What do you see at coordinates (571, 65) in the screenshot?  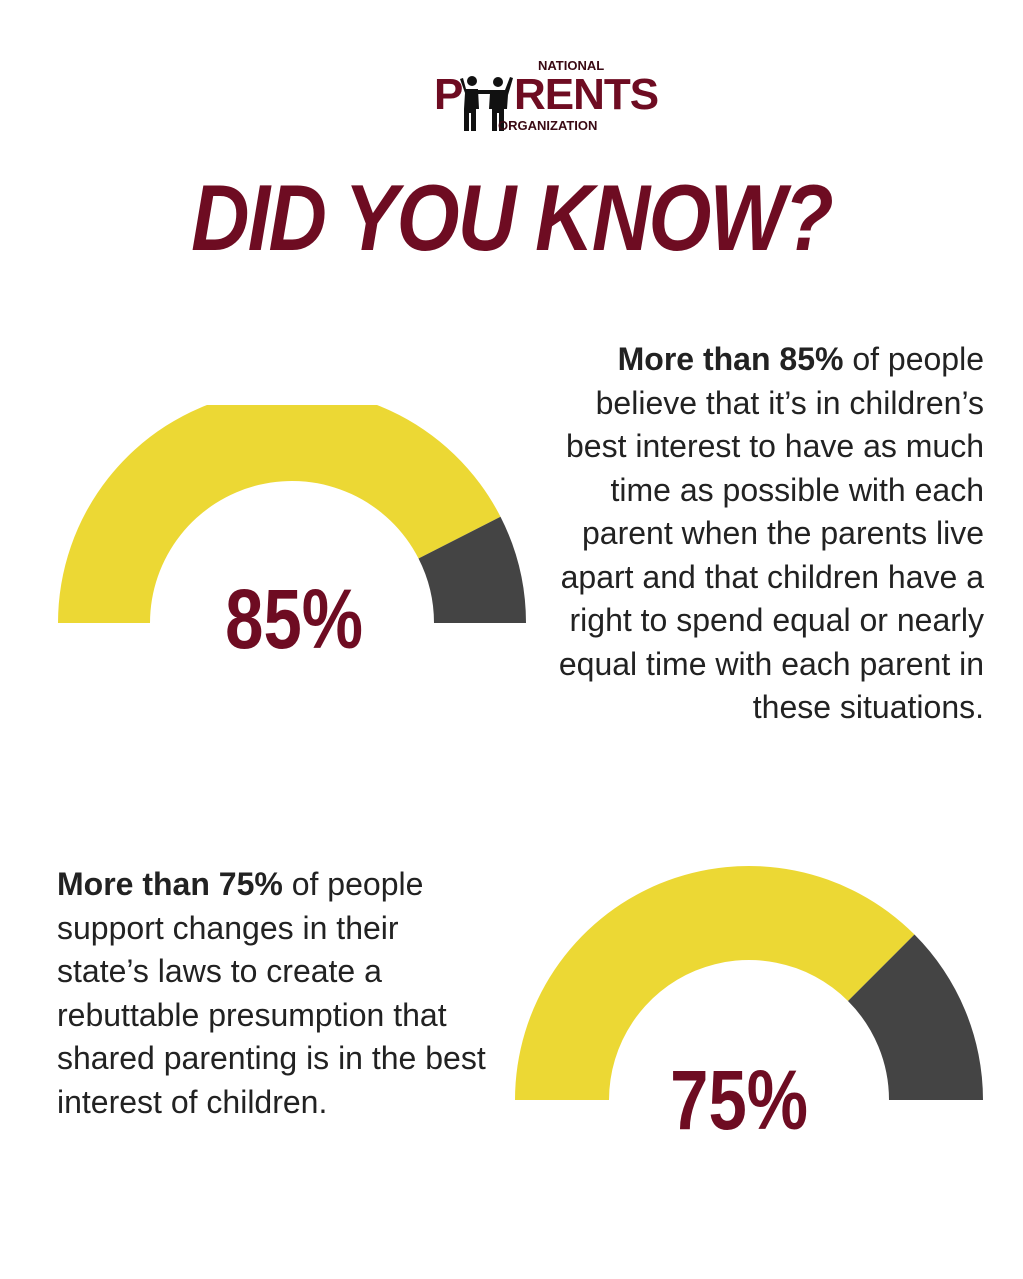 I see `logo-top-text: NATIONAL` at bounding box center [571, 65].